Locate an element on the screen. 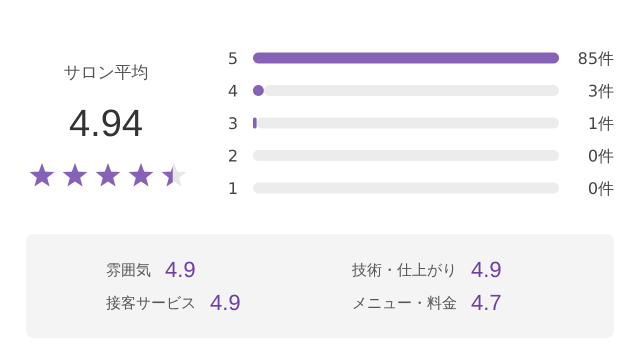  y-tick-label: 2 is located at coordinates (233, 156).